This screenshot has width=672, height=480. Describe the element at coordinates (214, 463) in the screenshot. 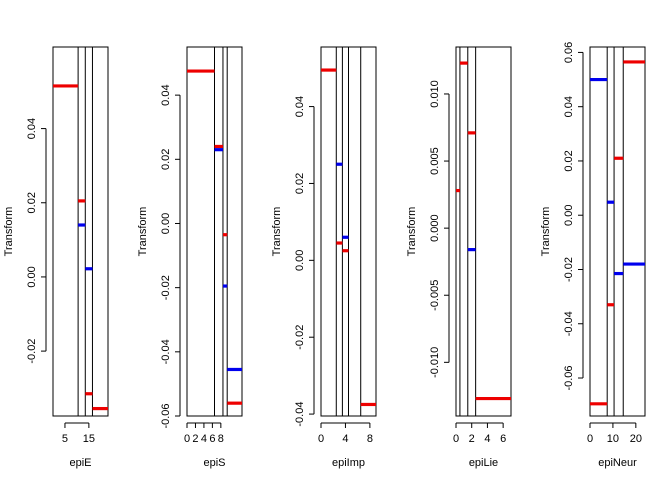

I see `x-axis-title: epiS` at that location.